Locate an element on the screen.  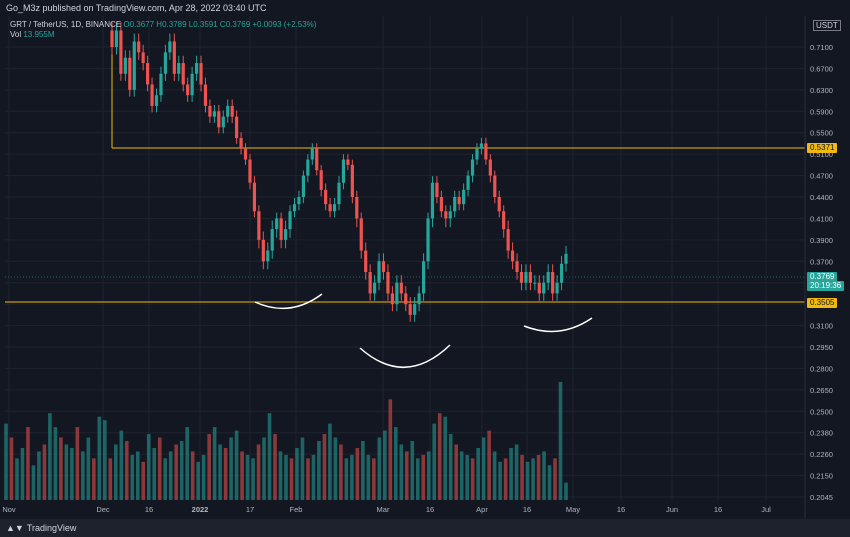
time-tick-label: Jun is located at coordinates (672, 509).